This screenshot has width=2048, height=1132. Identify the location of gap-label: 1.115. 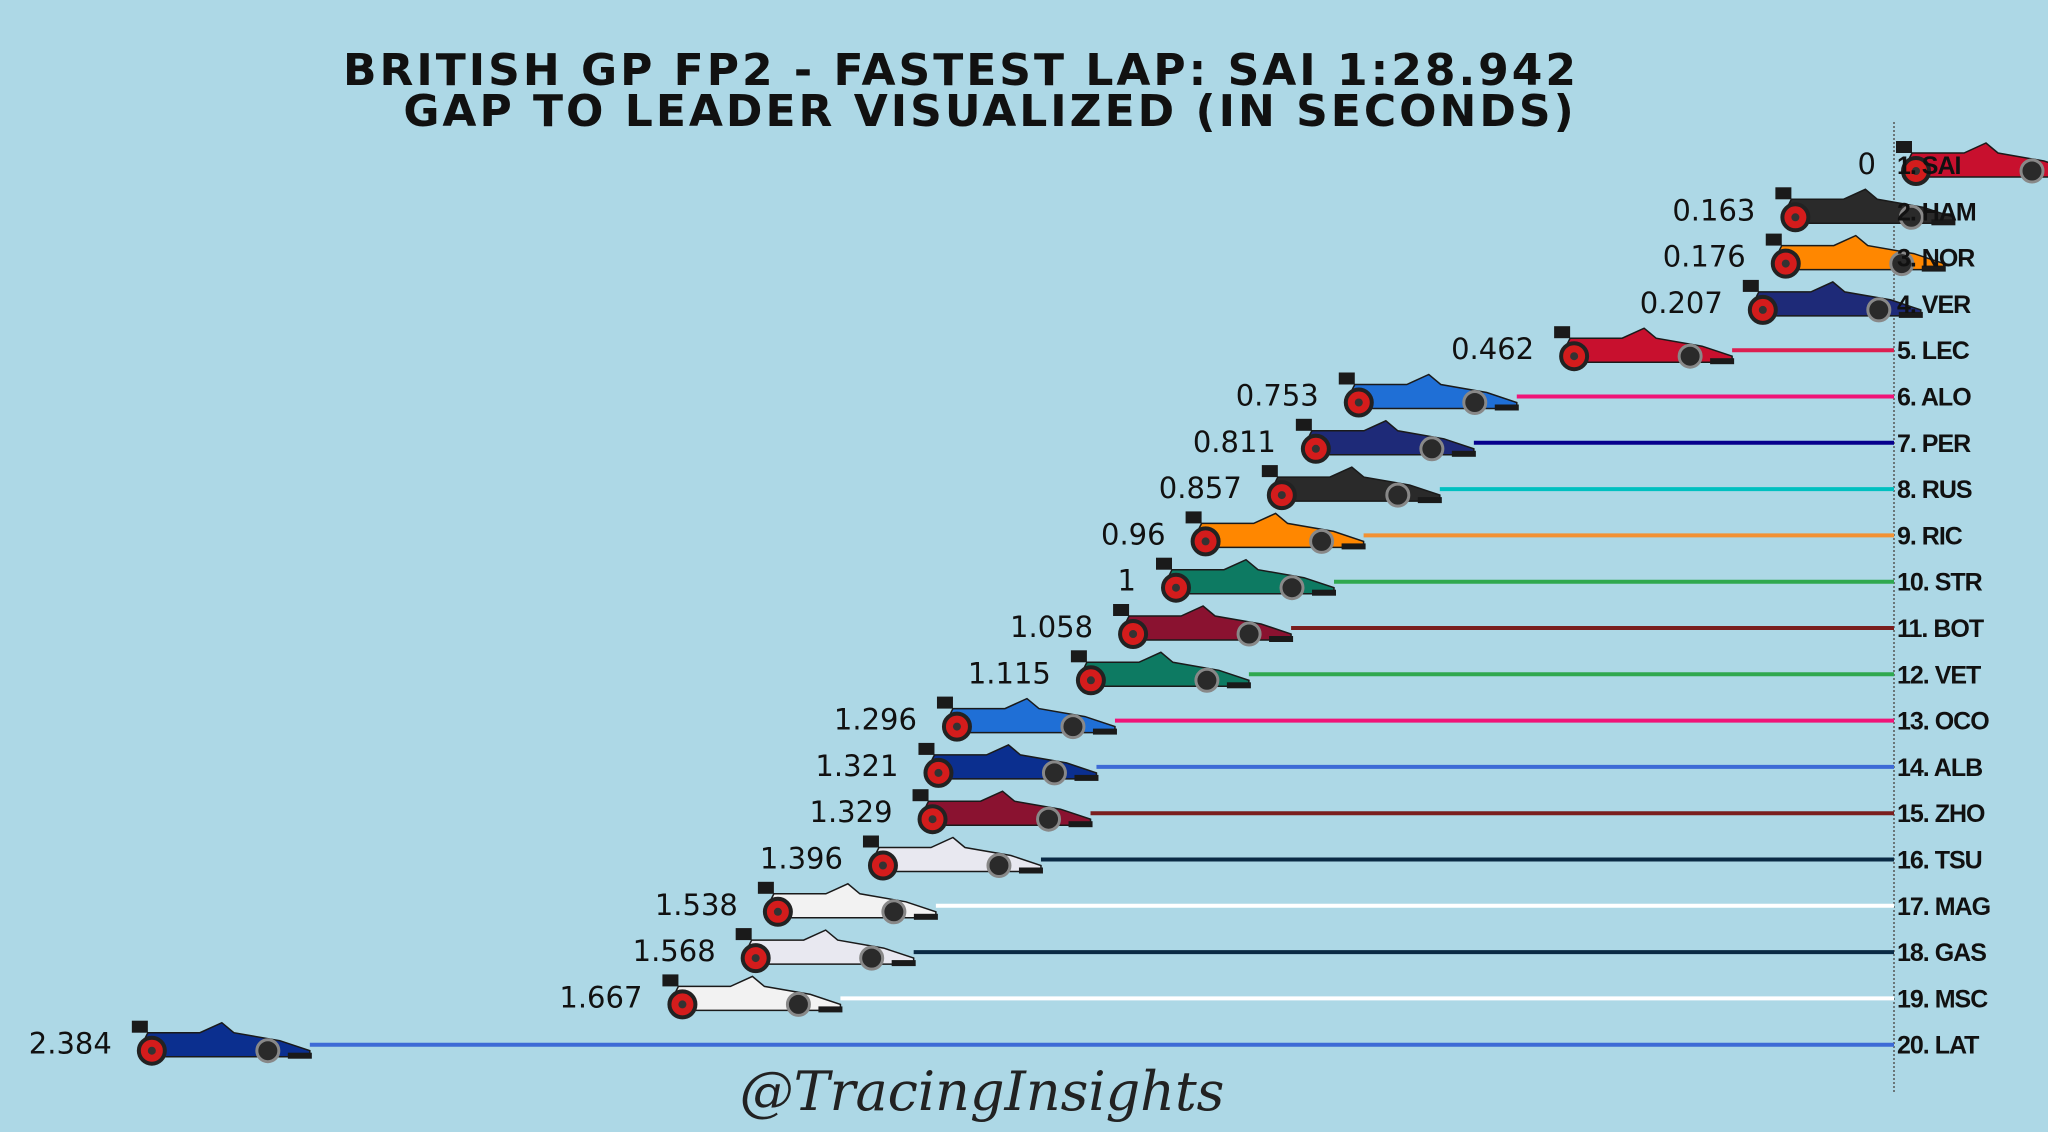
(1009, 673).